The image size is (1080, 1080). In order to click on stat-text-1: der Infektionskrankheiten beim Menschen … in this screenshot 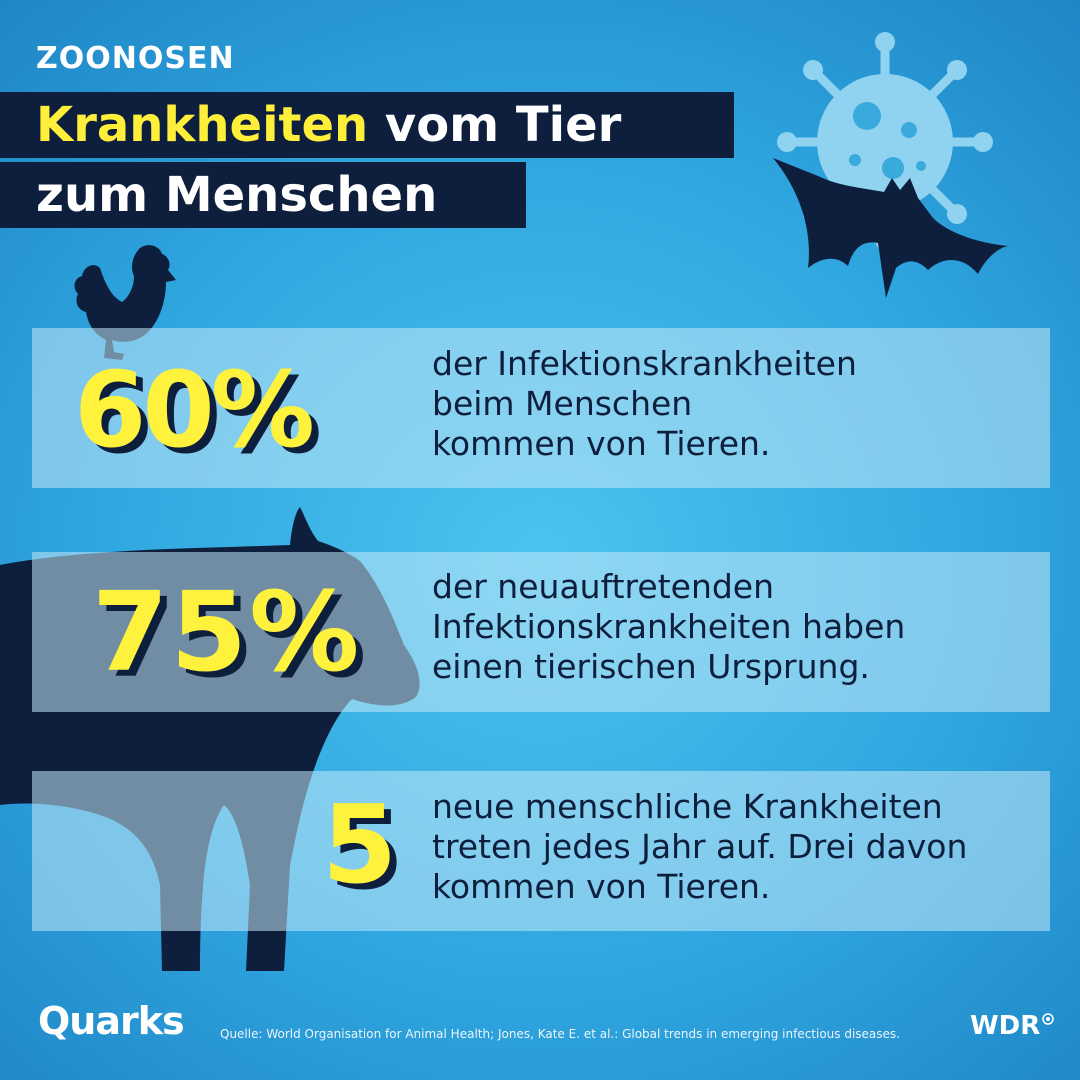, I will do `click(644, 404)`.